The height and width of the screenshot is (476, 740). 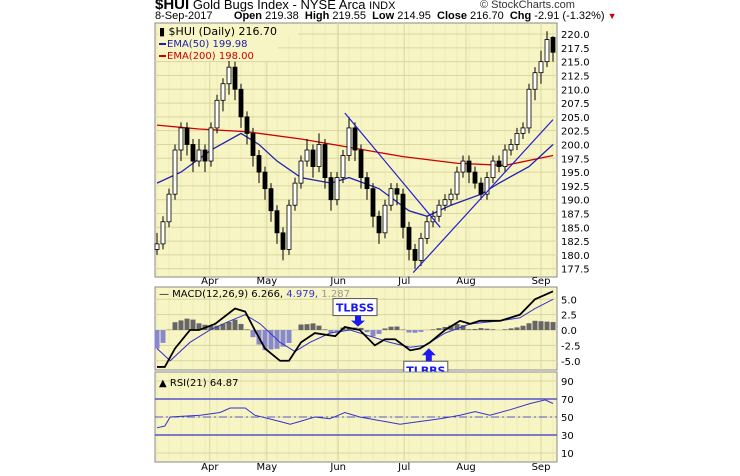 What do you see at coordinates (282, 16) in the screenshot?
I see `open-value: 219.38` at bounding box center [282, 16].